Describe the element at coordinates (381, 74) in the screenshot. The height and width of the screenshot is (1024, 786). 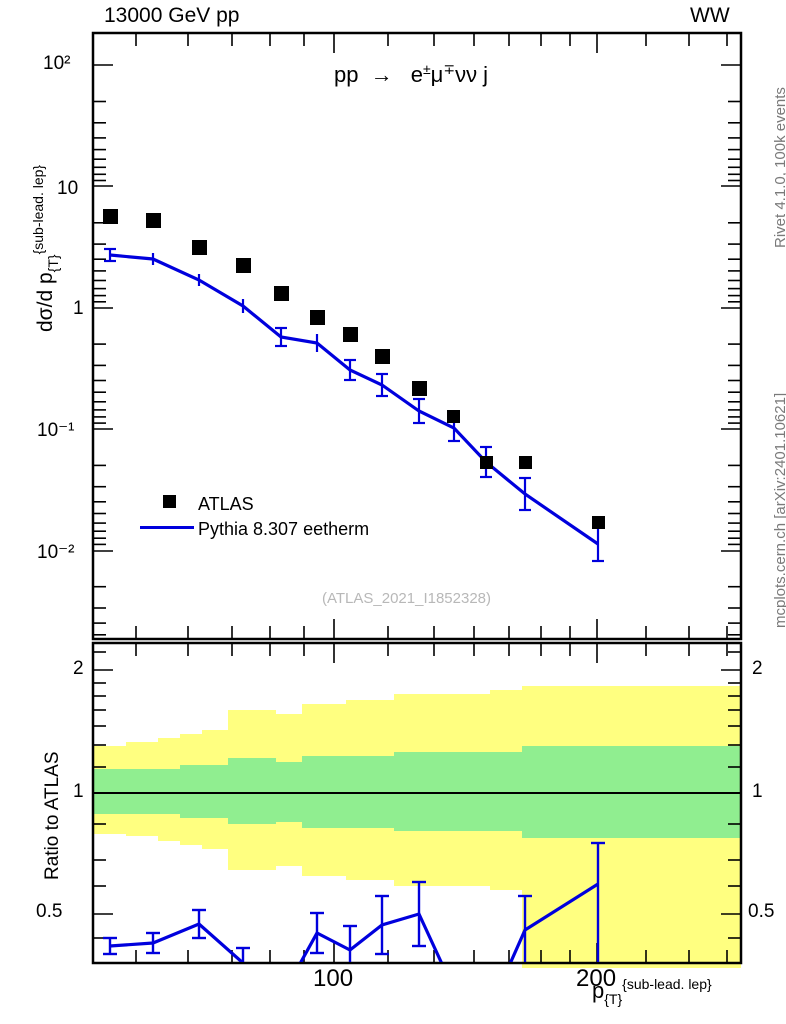
I see `arrow-icon: →` at that location.